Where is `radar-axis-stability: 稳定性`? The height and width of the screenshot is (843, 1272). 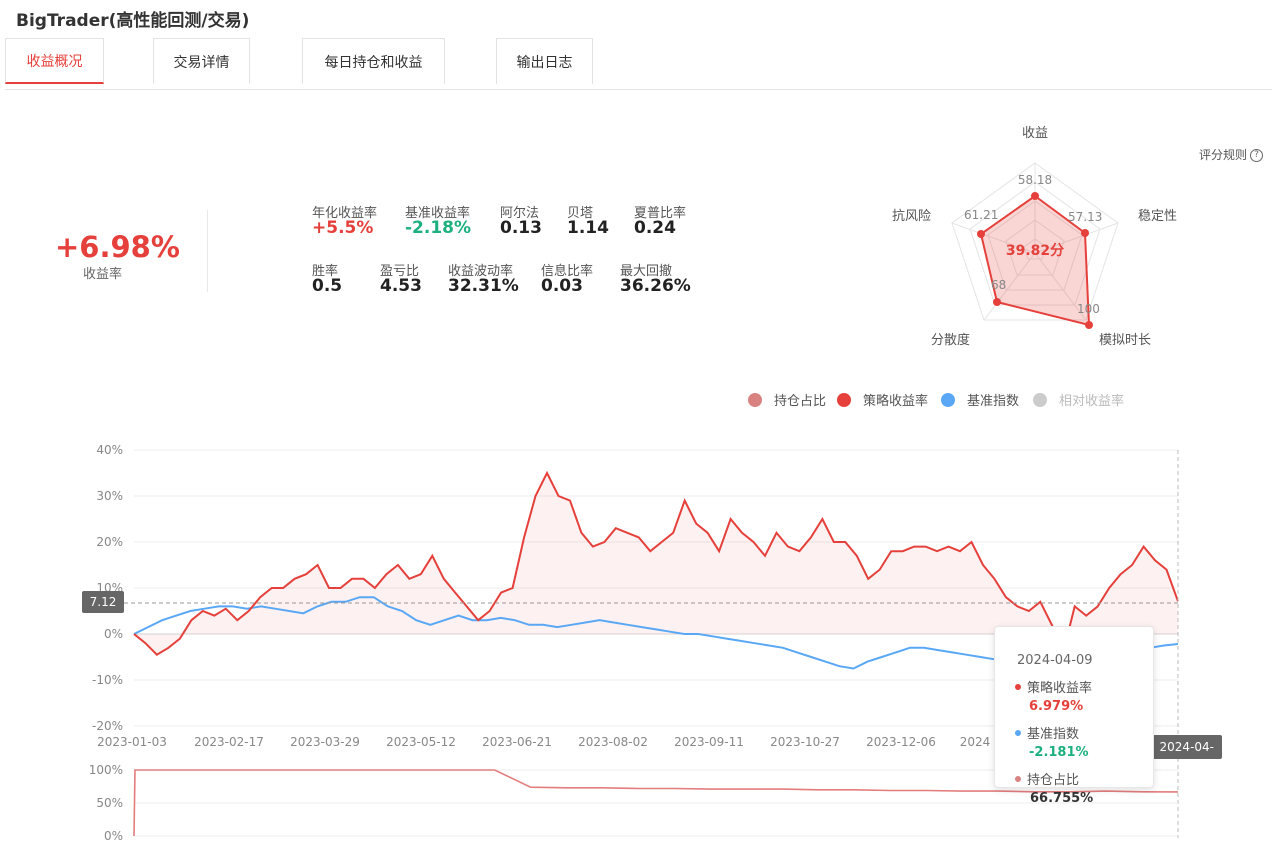
radar-axis-stability: 稳定性 is located at coordinates (1157, 216).